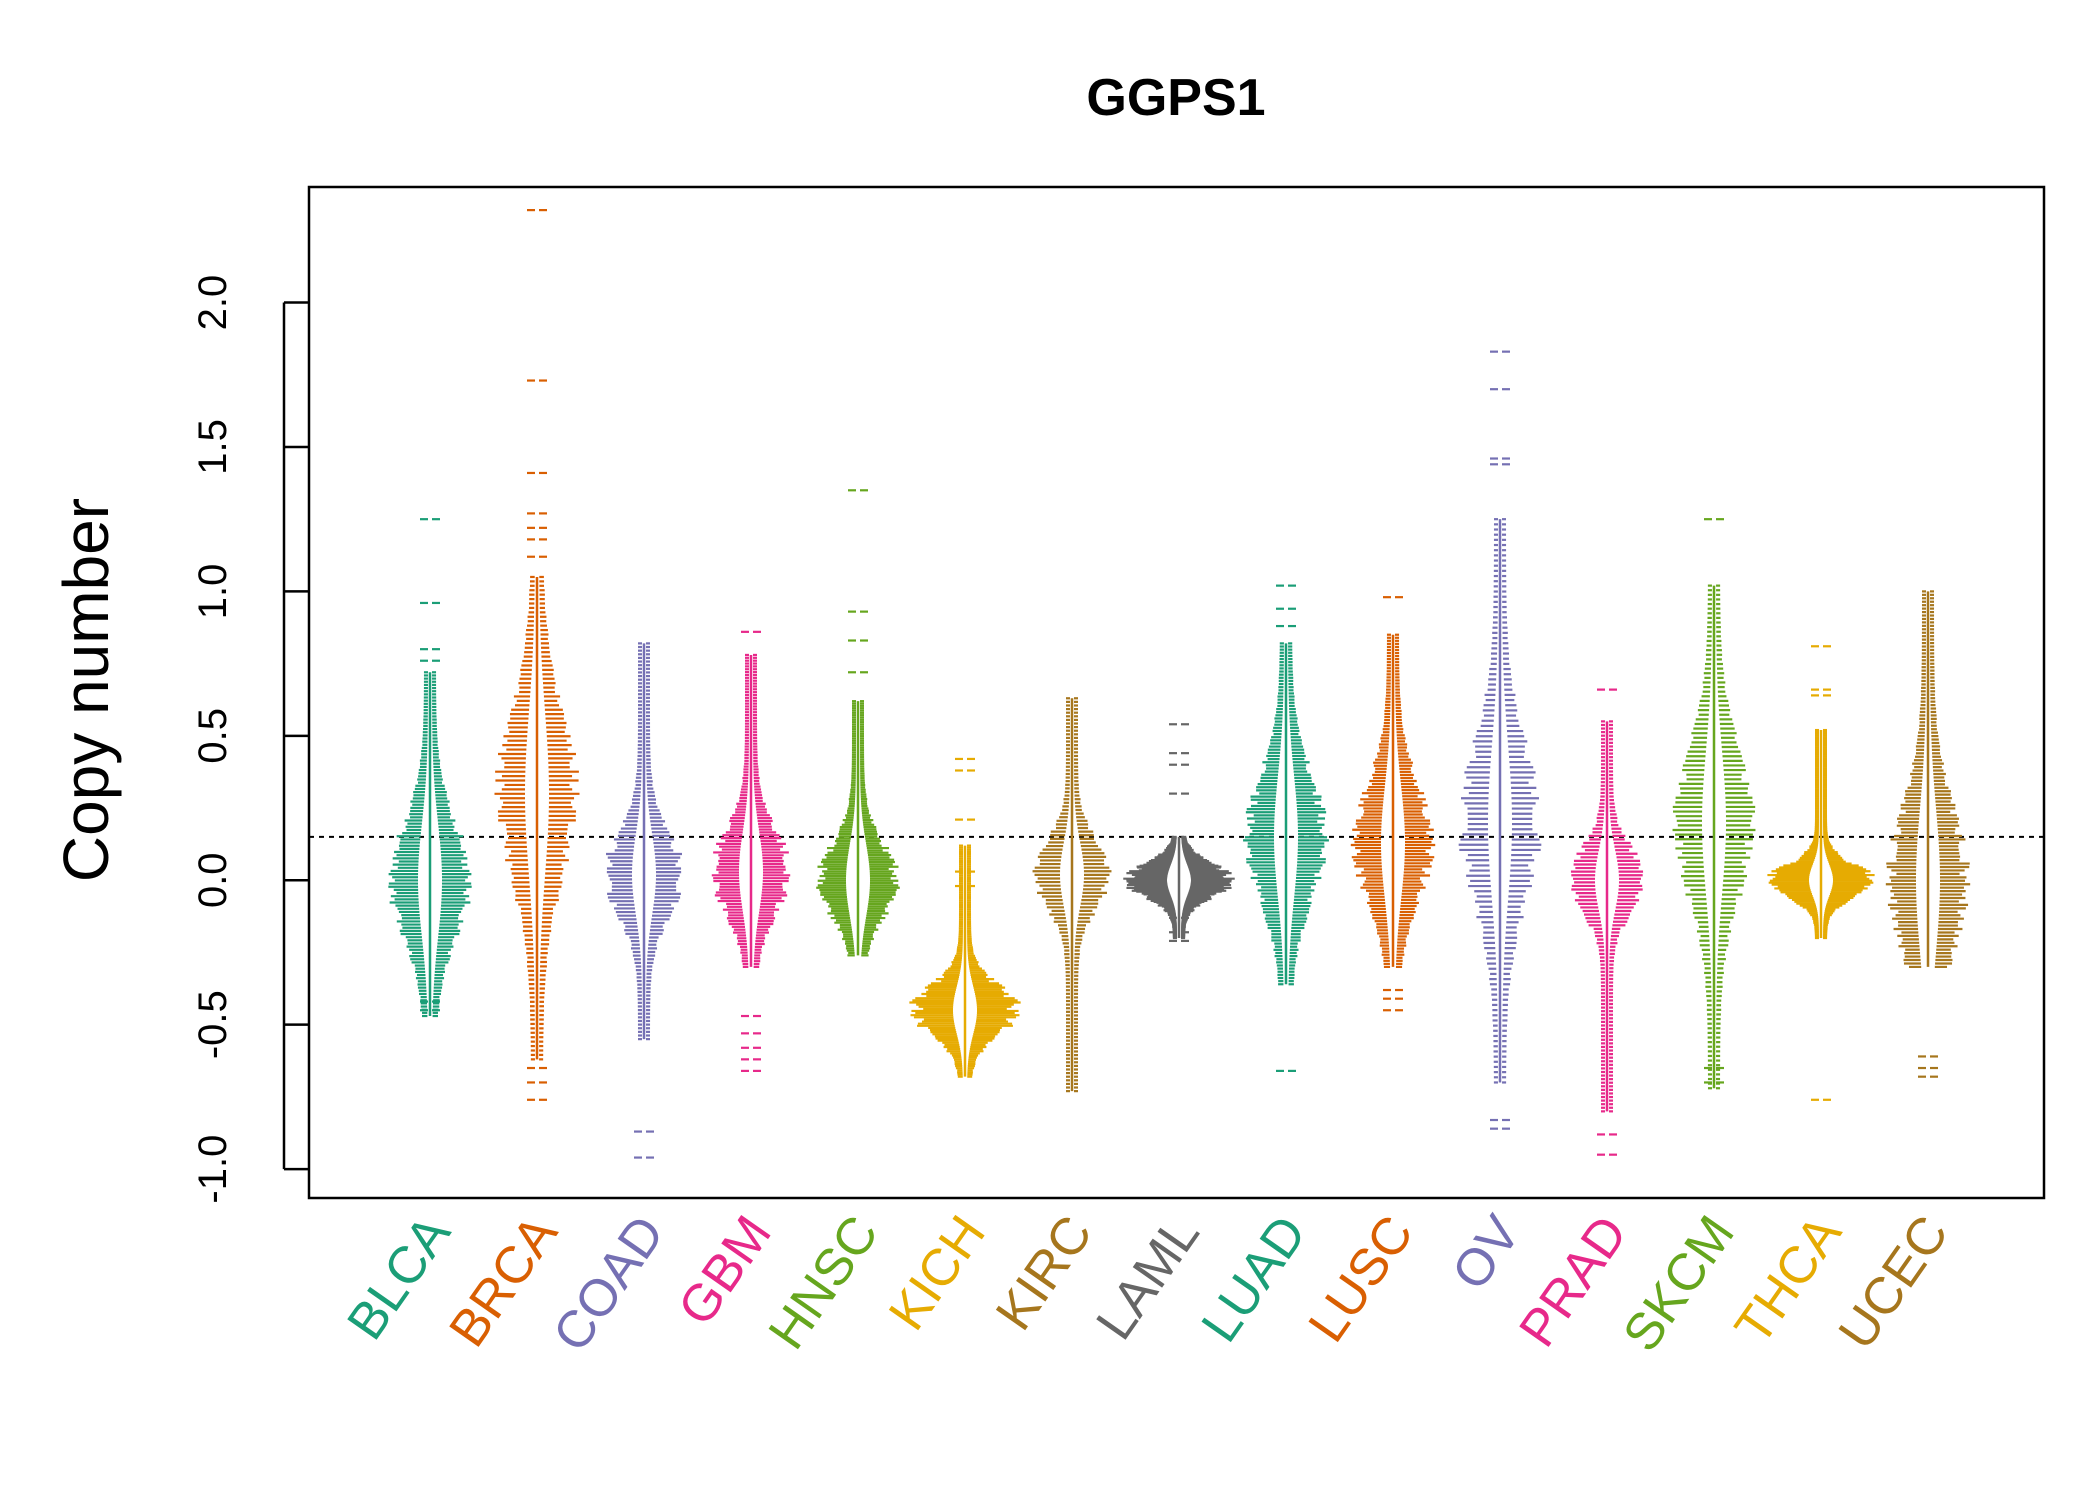 The width and height of the screenshot is (2100, 1500). I want to click on y-axis: -1.0 -0.5 0.0 0.5 1.0 1.5 2.0, so click(250, 739).